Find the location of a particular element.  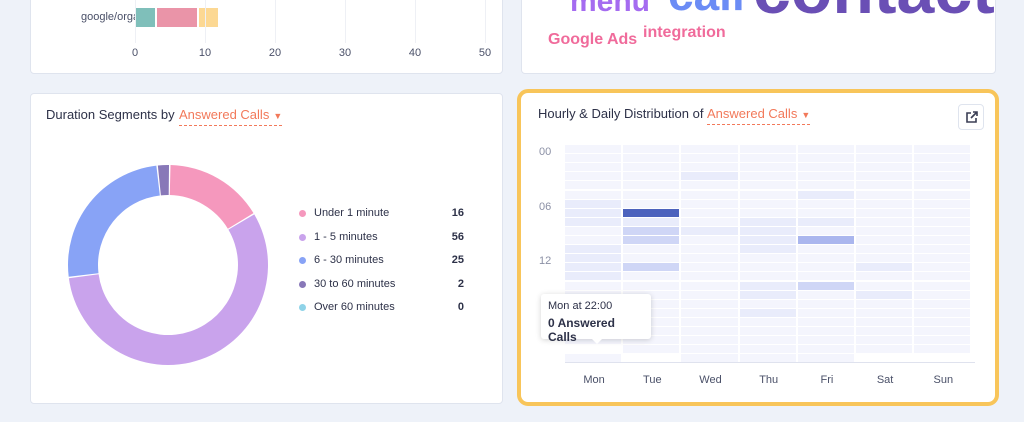

metric-dropdown: Answered Calls ▼ is located at coordinates (231, 116).